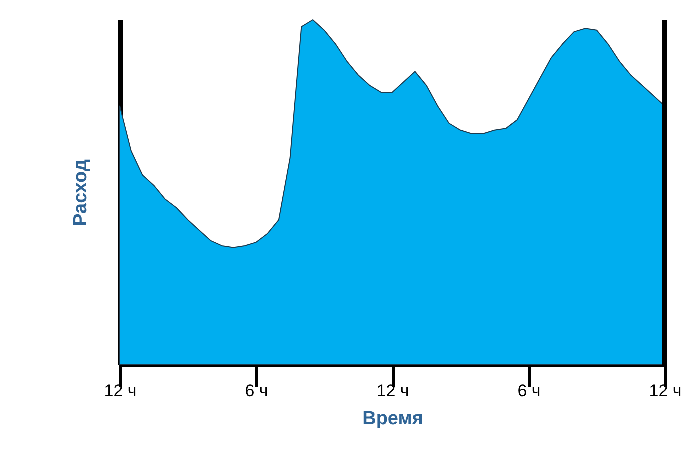 The width and height of the screenshot is (698, 467). Describe the element at coordinates (81, 193) in the screenshot. I see `y-axis-title: Расход` at that location.